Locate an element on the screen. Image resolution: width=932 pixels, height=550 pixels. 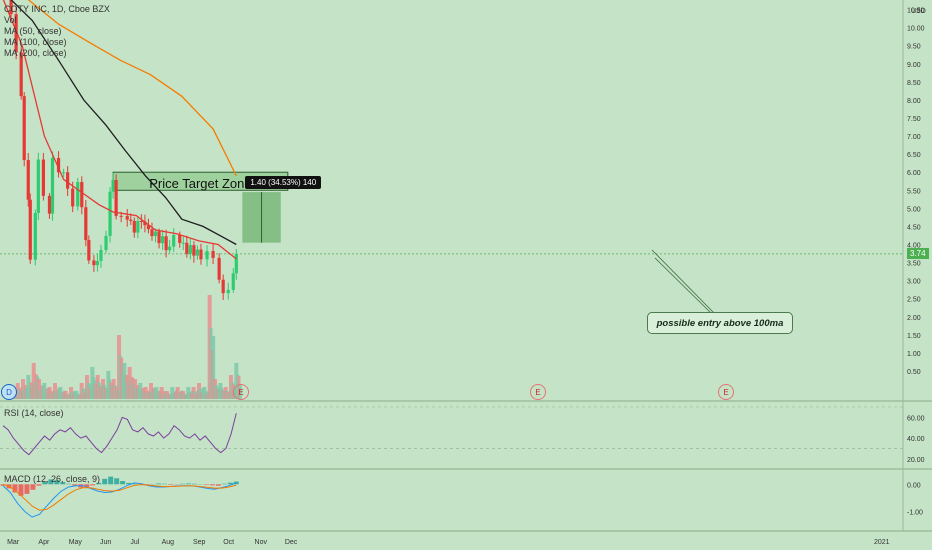
price-tick-label: 10.50 is located at coordinates (916, 11).